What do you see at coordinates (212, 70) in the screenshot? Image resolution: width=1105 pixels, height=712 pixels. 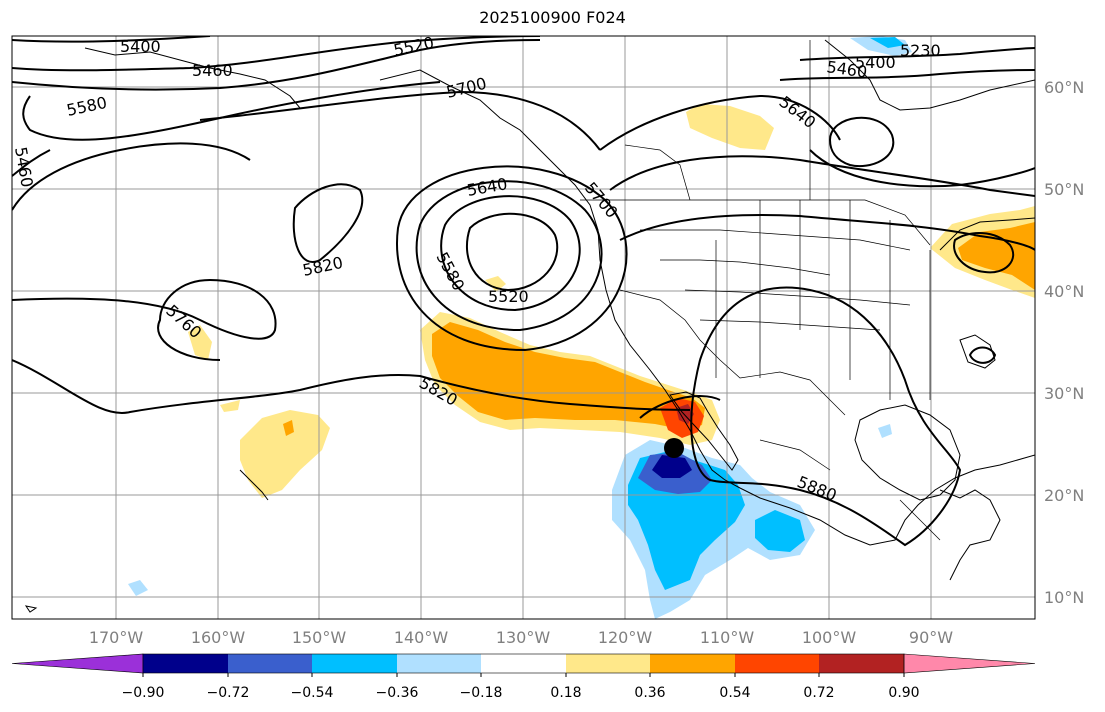 I see `contour-label: 5460` at bounding box center [212, 70].